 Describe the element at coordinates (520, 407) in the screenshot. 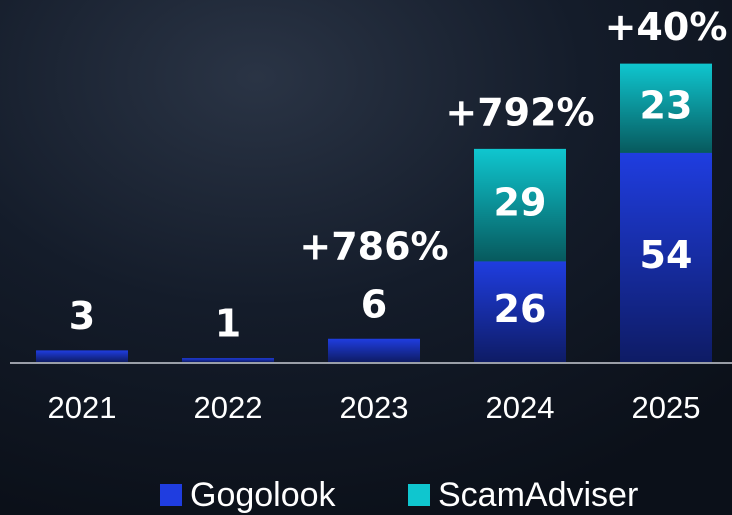

I see `x-tick-label: 2024` at that location.